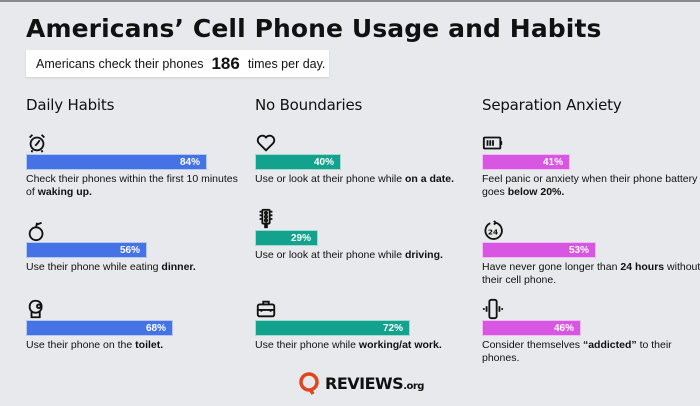  What do you see at coordinates (37, 143) in the screenshot?
I see `alarm-clock-icon` at bounding box center [37, 143].